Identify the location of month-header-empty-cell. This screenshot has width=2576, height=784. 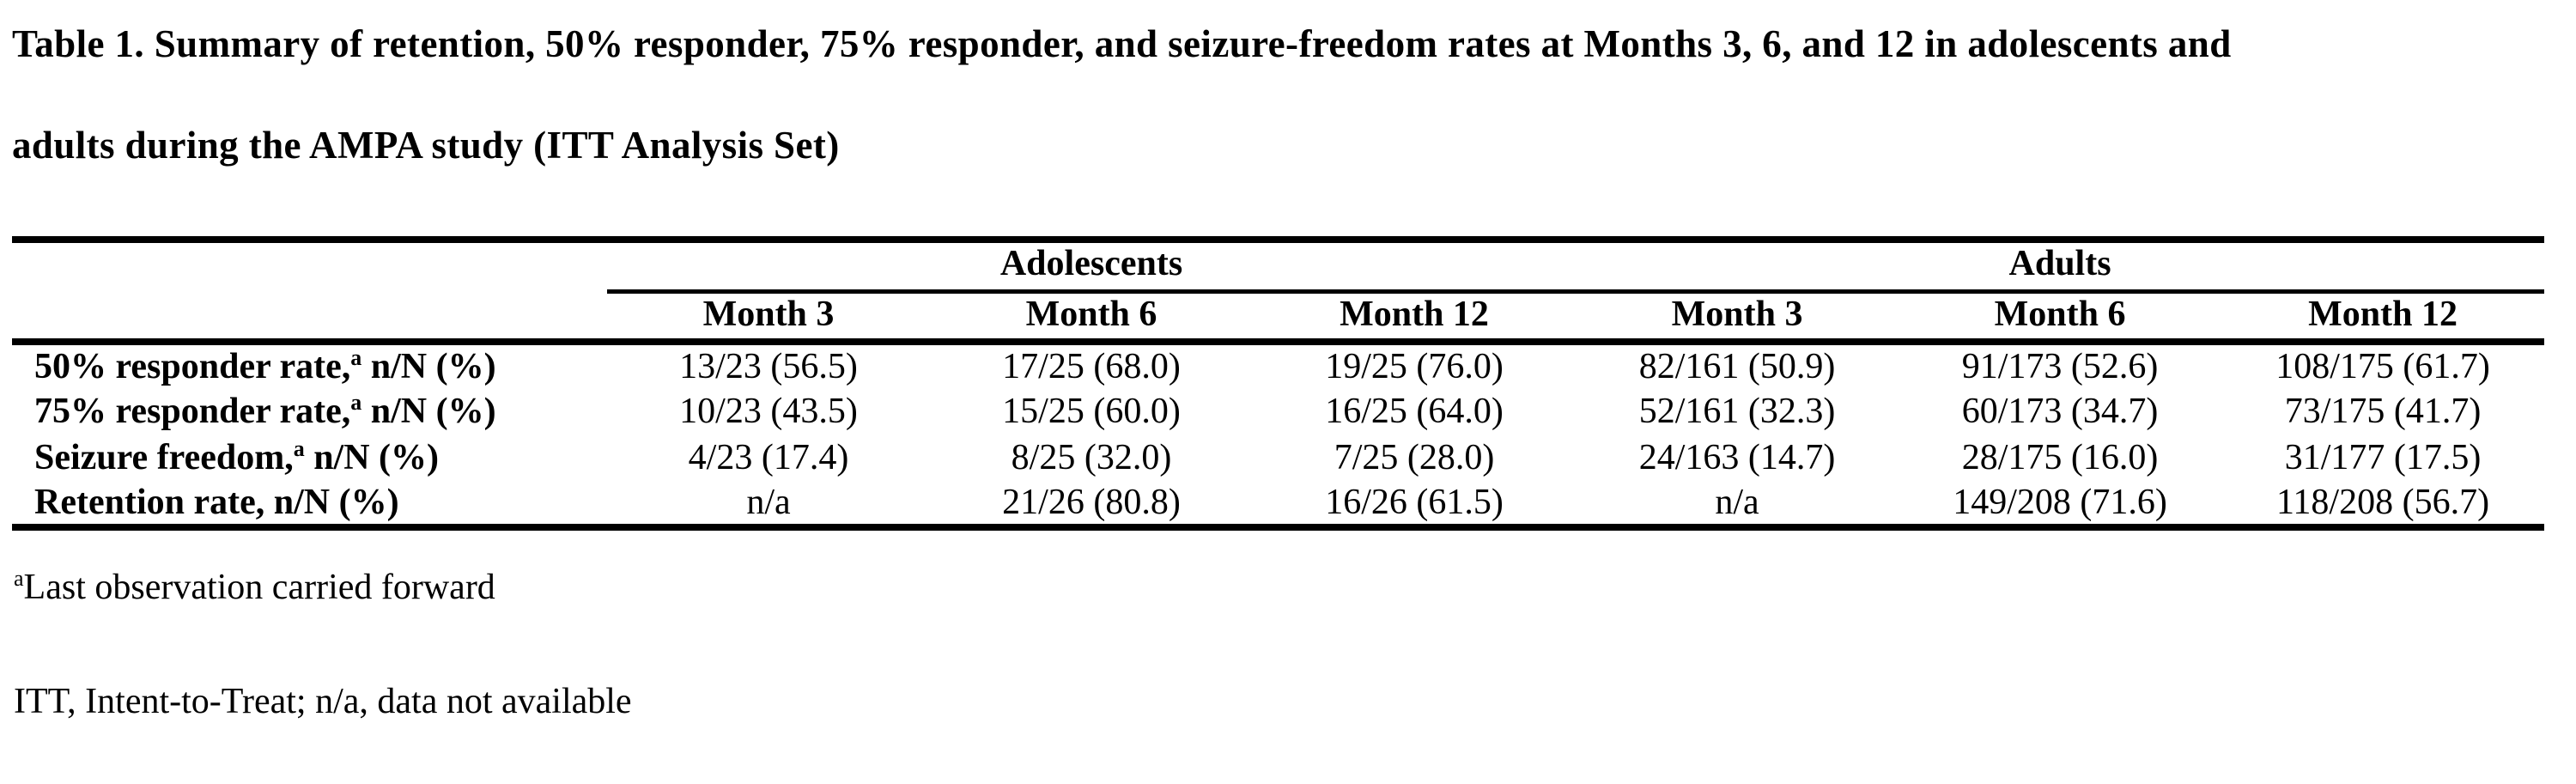
(310, 318).